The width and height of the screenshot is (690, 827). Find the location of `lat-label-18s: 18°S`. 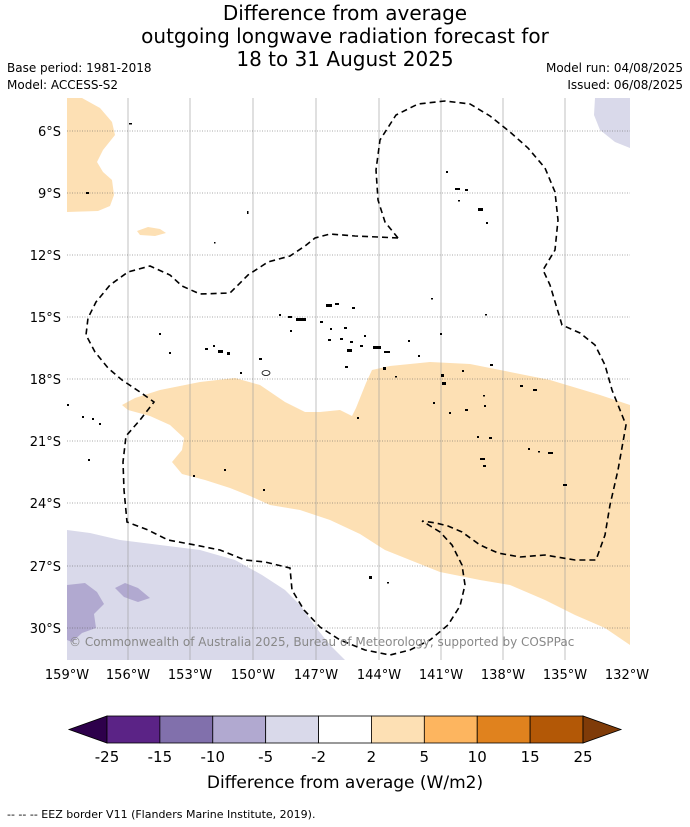

lat-label-18s: 18°S is located at coordinates (45, 380).